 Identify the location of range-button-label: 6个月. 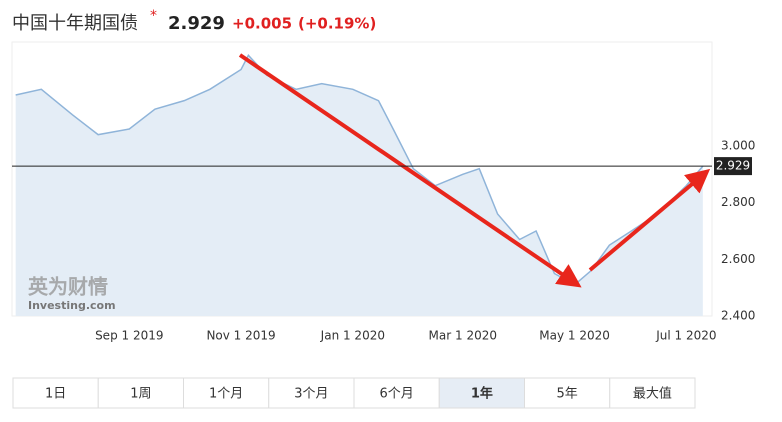
(396, 394).